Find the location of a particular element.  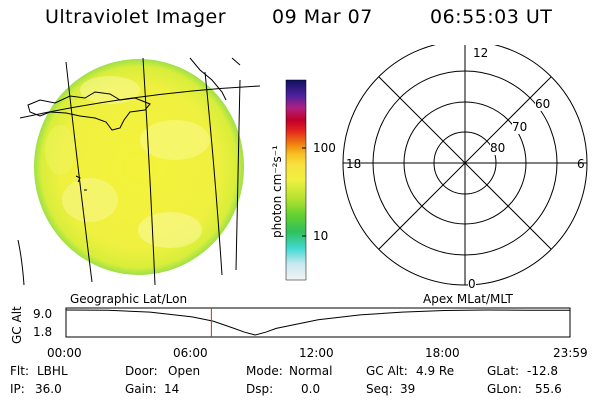

ip-value: 36.0 is located at coordinates (48, 389).